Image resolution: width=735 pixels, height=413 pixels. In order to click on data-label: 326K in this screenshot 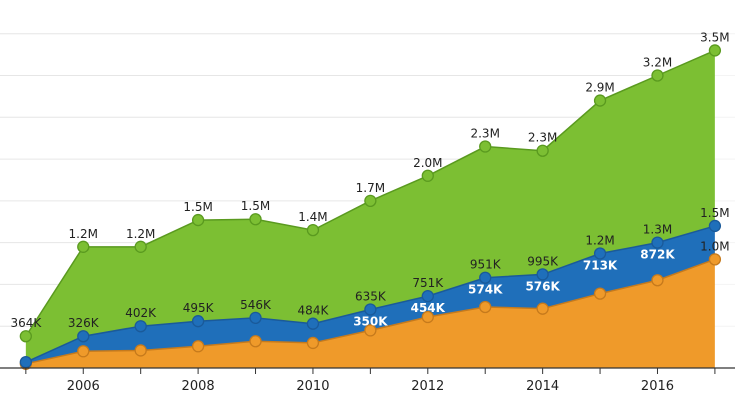, I will do `click(84, 323)`.